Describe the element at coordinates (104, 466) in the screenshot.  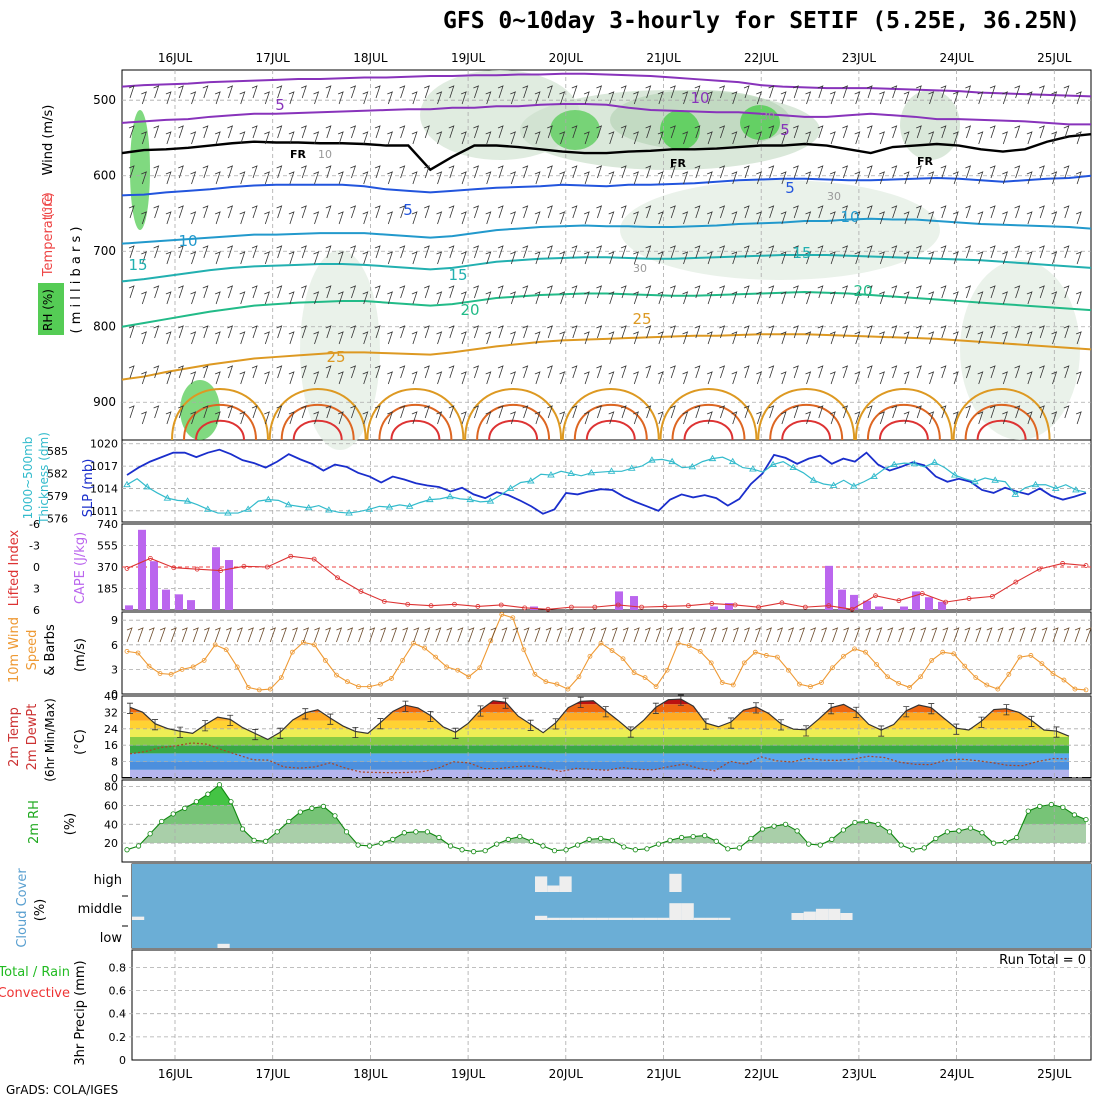
I see `slp-tick-label: 1017` at that location.